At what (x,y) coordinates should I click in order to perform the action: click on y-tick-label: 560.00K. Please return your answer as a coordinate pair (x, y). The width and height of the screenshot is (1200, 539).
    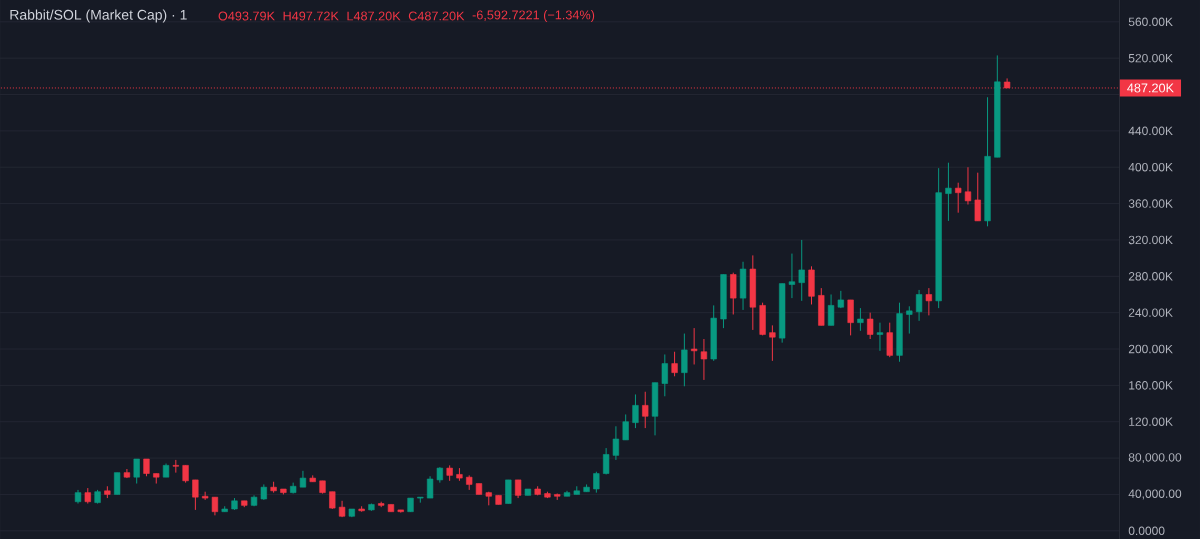
    Looking at the image, I should click on (1150, 22).